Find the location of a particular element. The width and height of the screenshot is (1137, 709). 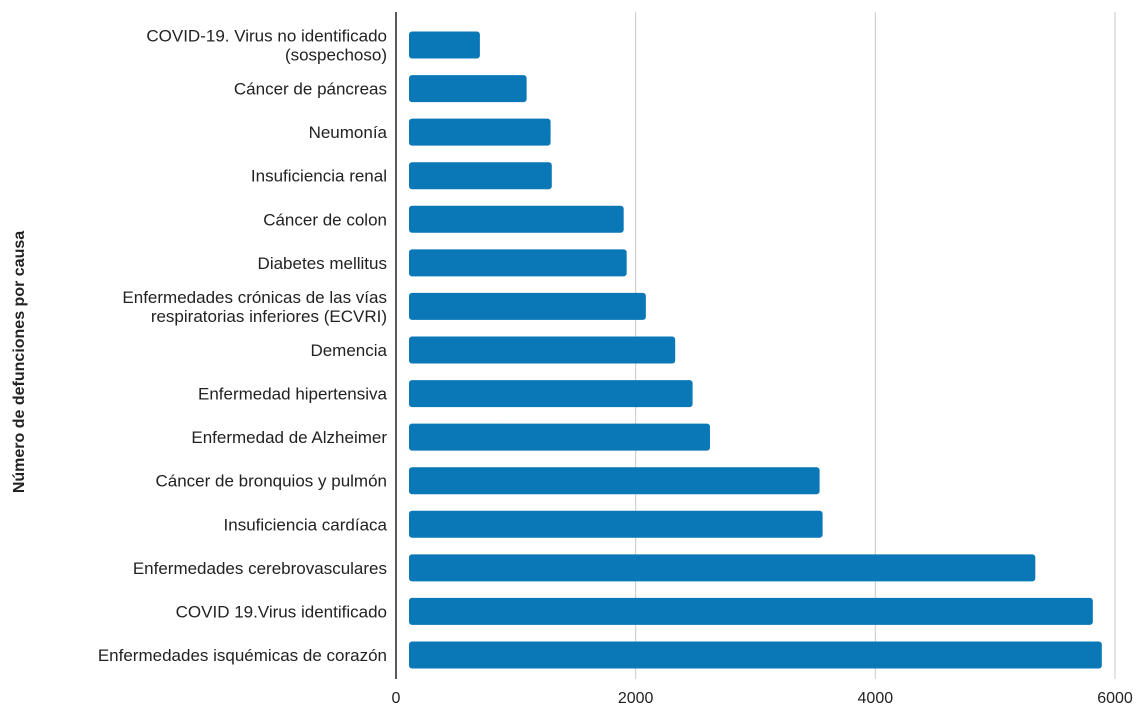

category-label: Enfermedades isquémicas de corazón is located at coordinates (242, 655).